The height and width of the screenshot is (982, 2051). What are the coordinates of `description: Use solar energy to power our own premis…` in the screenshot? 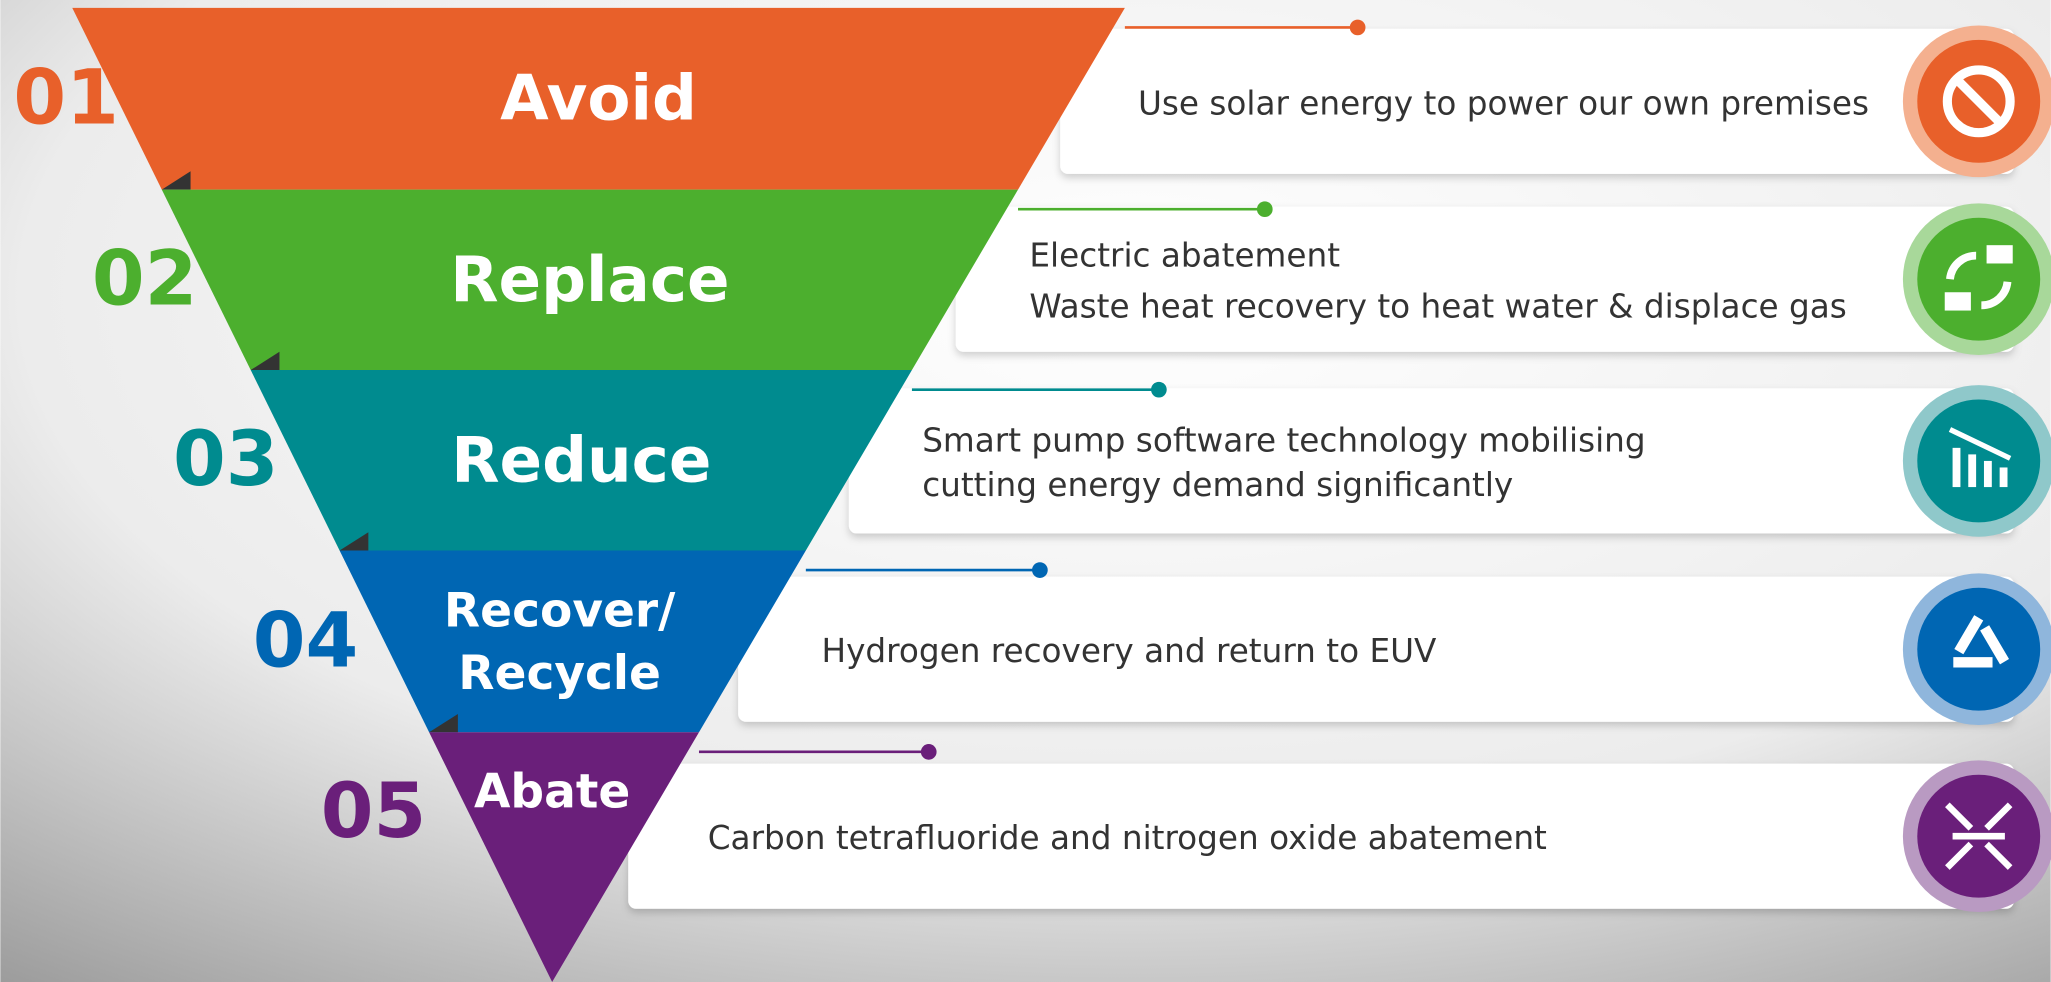 It's located at (1503, 103).